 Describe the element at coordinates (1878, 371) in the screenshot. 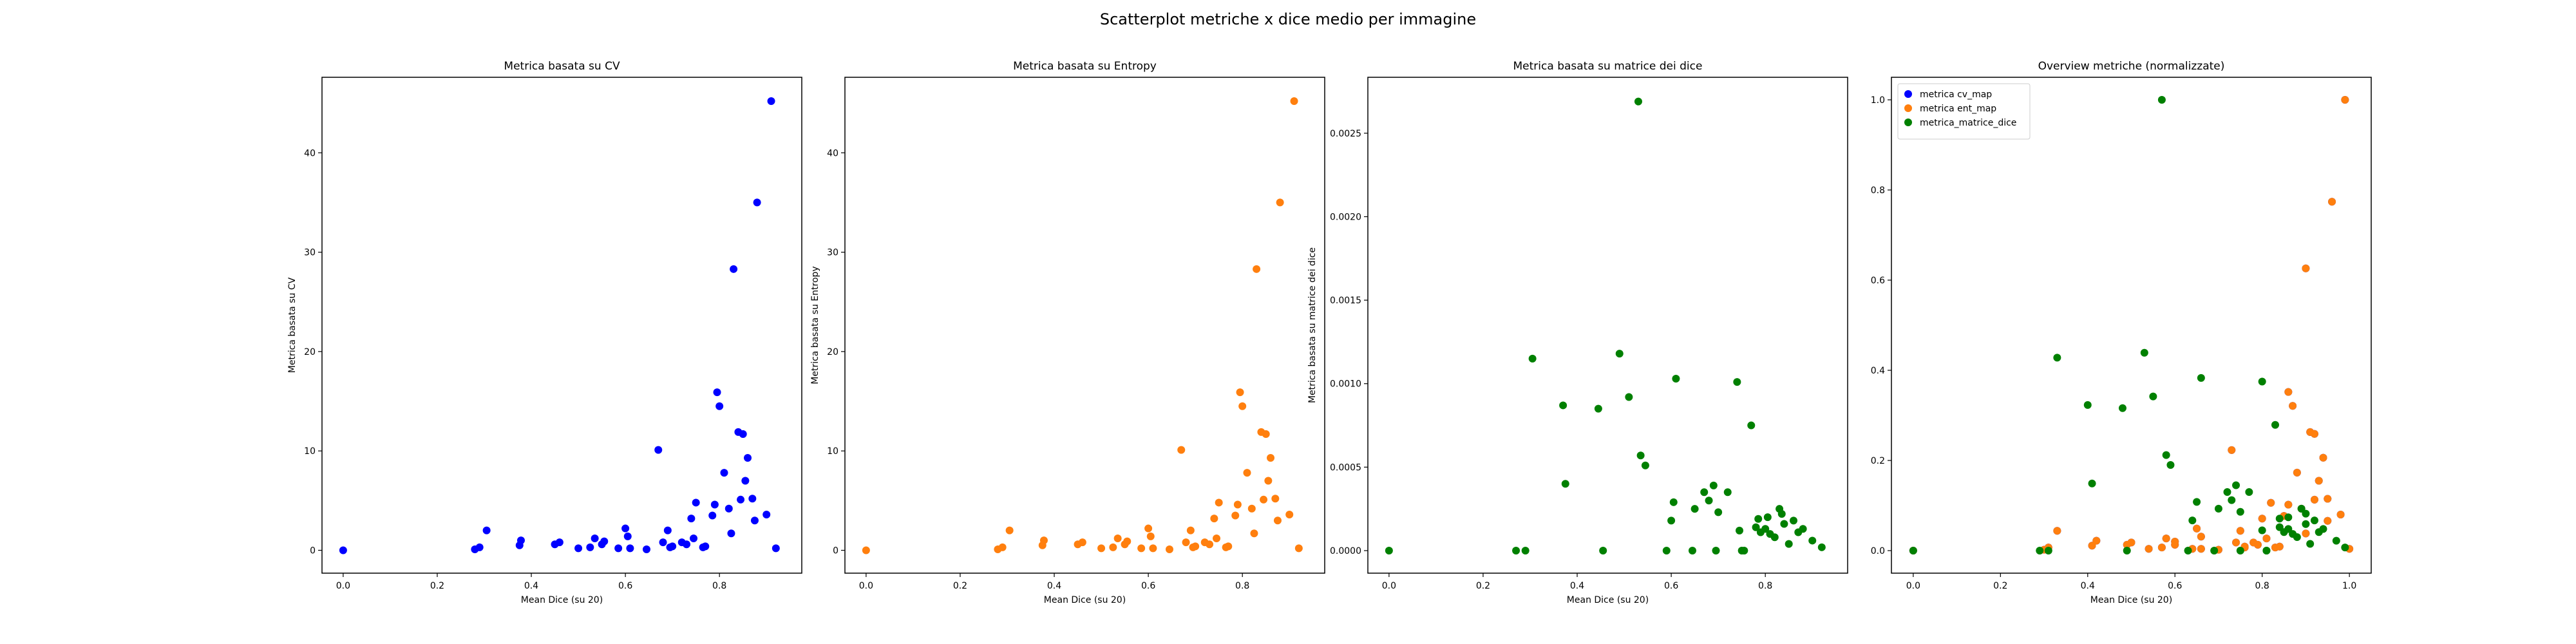

I see `y-tick-label: 0.4` at that location.